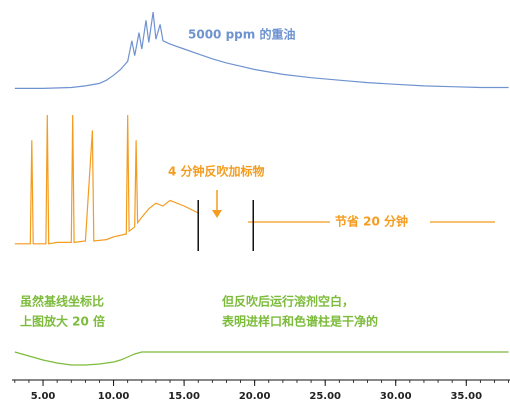 This screenshot has width=510, height=402. I want to click on x-tick-label: 5.00, so click(43, 396).